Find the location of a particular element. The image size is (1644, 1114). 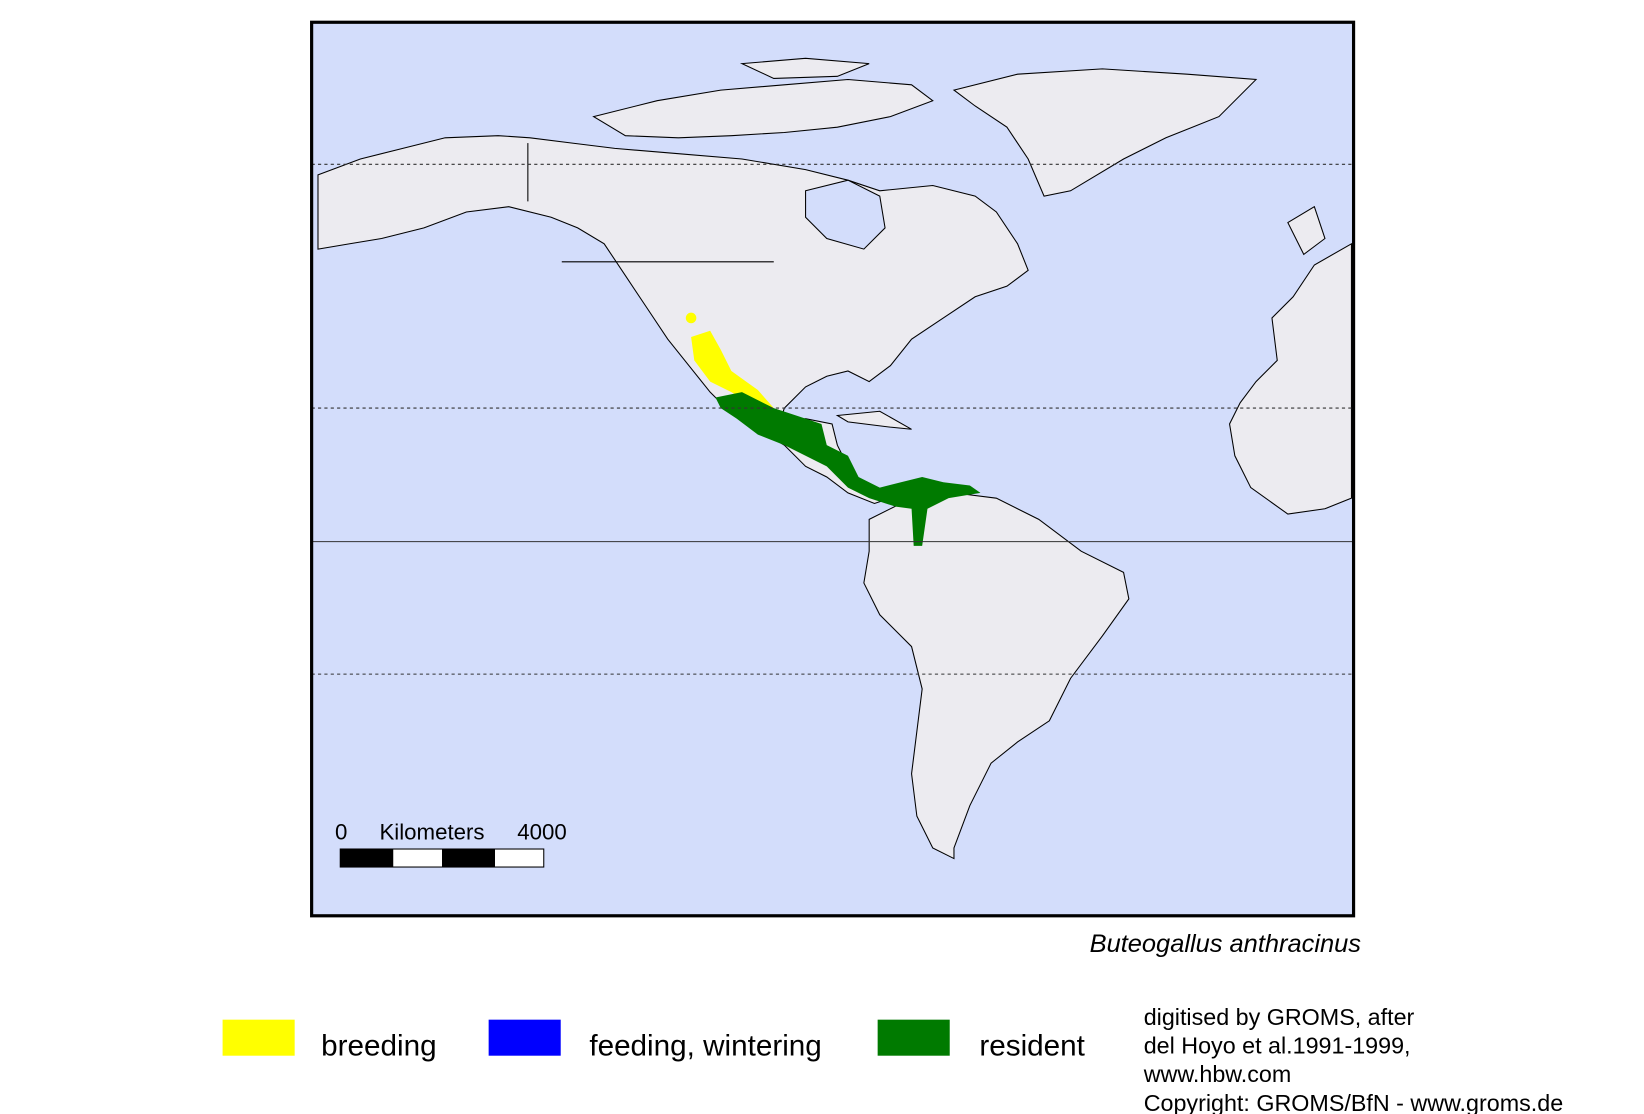

credit-line: del Hoyo et al.1991-1999, is located at coordinates (1277, 1046).